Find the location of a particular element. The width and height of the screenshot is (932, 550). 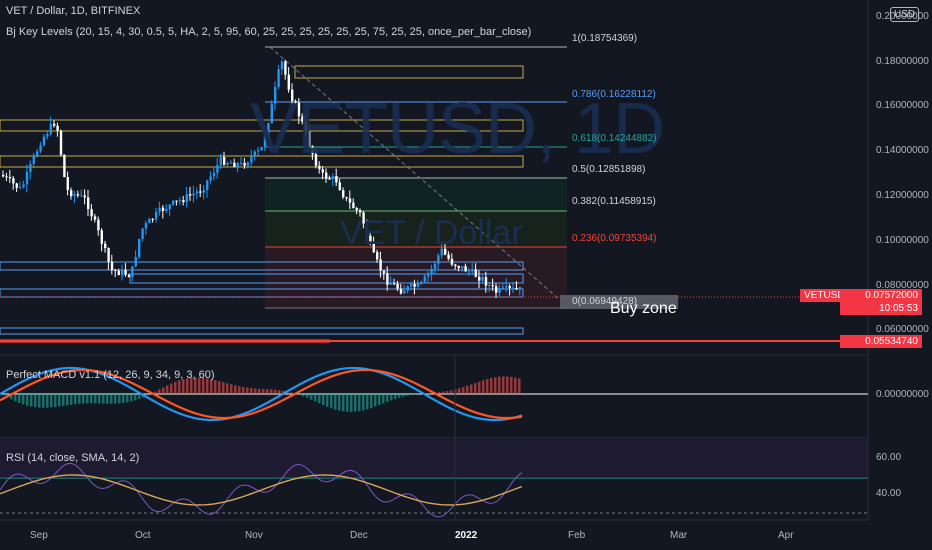

rsi-sma-line is located at coordinates (261, 490).